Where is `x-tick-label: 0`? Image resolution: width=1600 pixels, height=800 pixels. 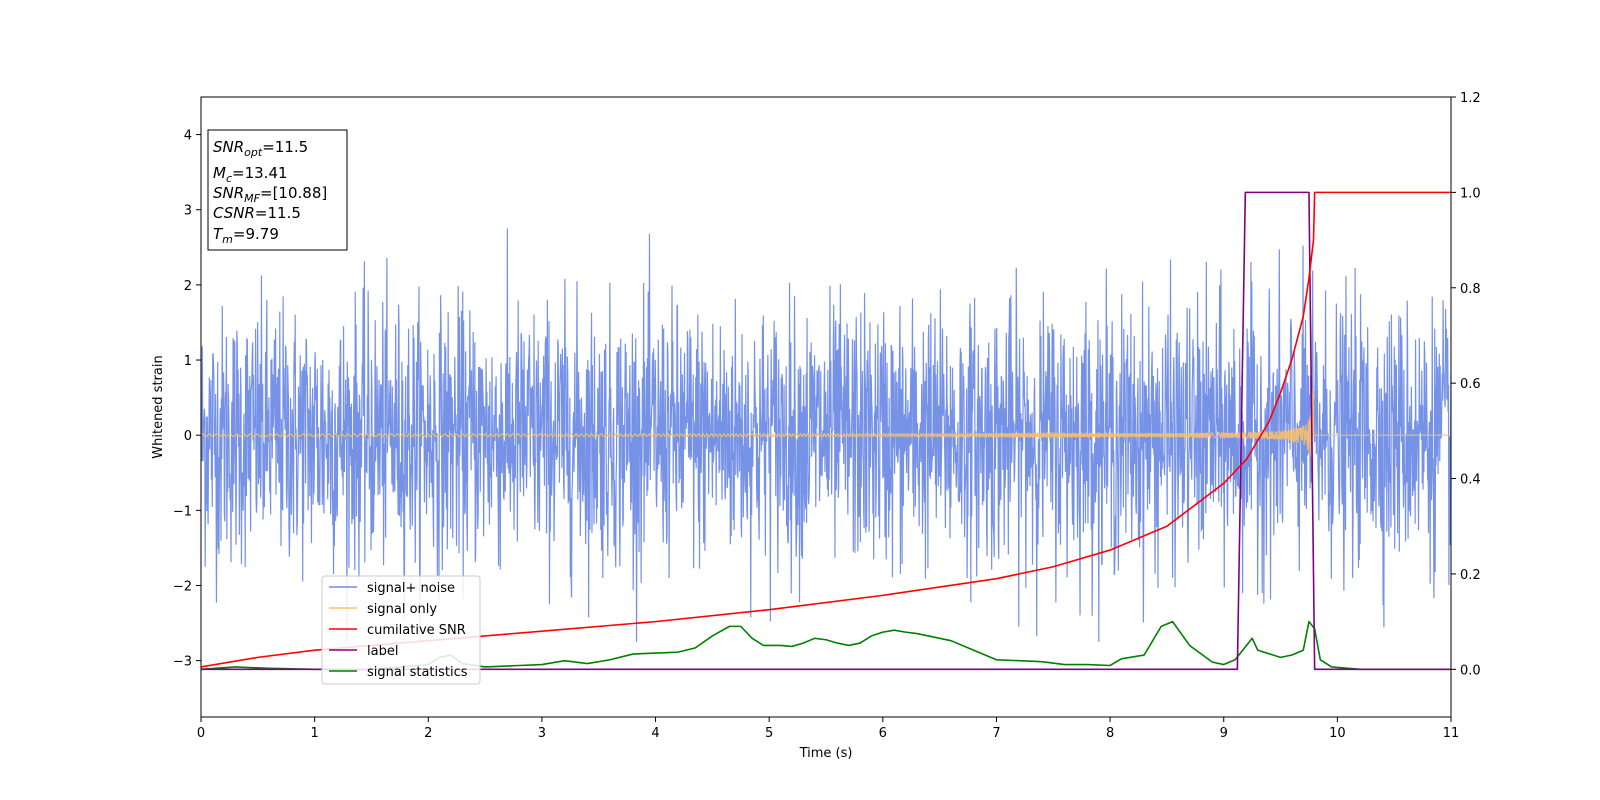 x-tick-label: 0 is located at coordinates (201, 733).